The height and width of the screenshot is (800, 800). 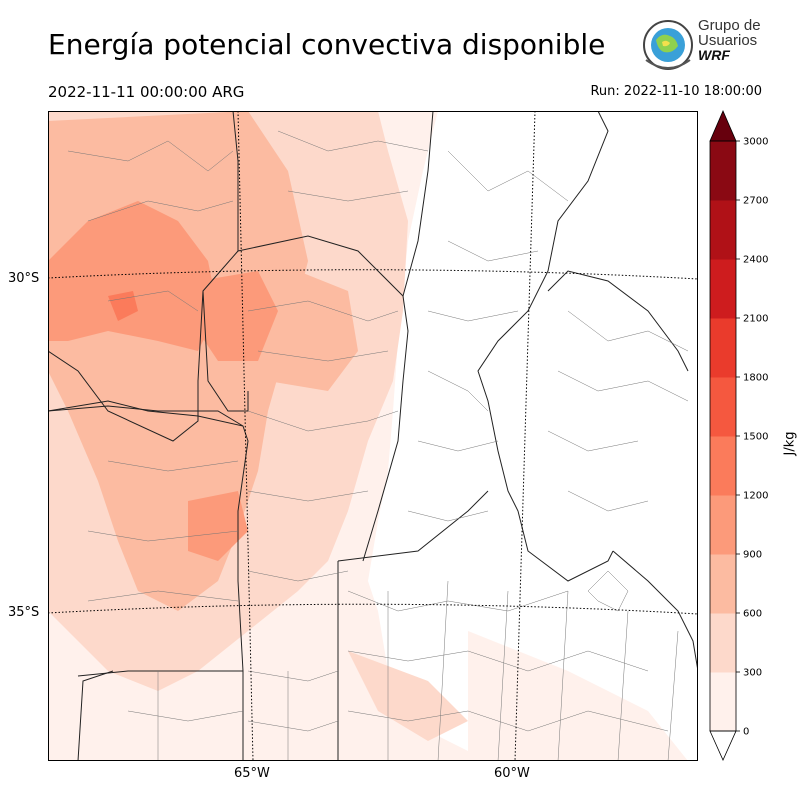 I want to click on logo-line3: WRF, so click(x=714, y=55).